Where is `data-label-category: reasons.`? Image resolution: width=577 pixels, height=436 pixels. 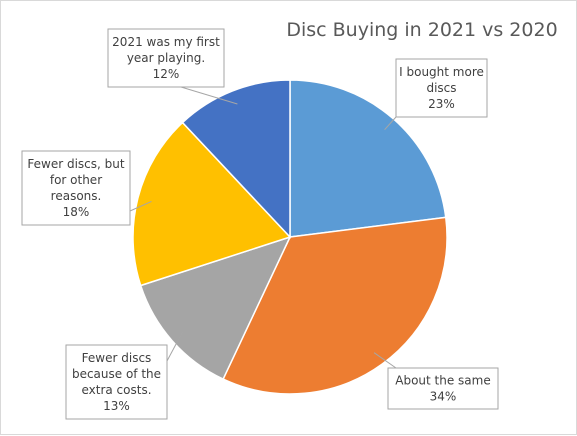
data-label-category: reasons. is located at coordinates (76, 196).